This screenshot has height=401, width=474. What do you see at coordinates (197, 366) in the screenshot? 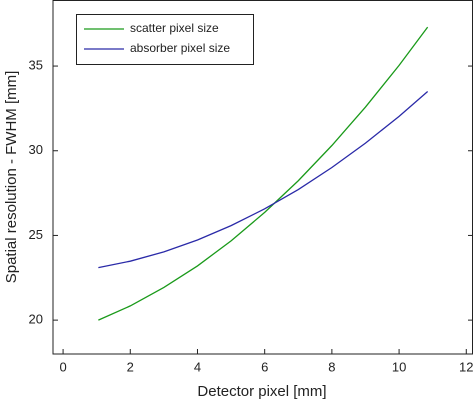
I see `x-tick-label: 4` at bounding box center [197, 366].